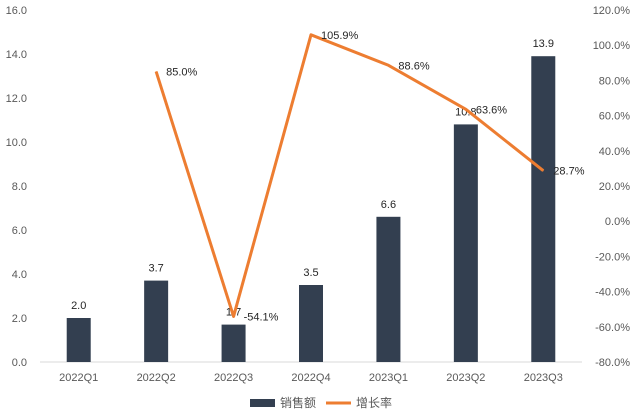 Image resolution: width=635 pixels, height=418 pixels. What do you see at coordinates (19, 231) in the screenshot?
I see `left-axis-tick-label: 6.0` at bounding box center [19, 231].